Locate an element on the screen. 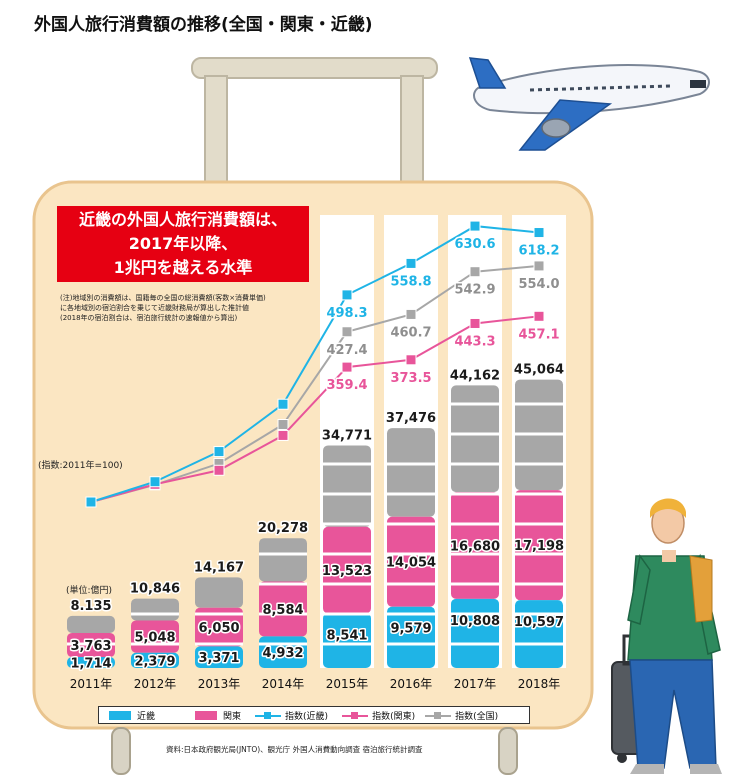 The image size is (750, 783). index-line-kanto is located at coordinates (315, 409).